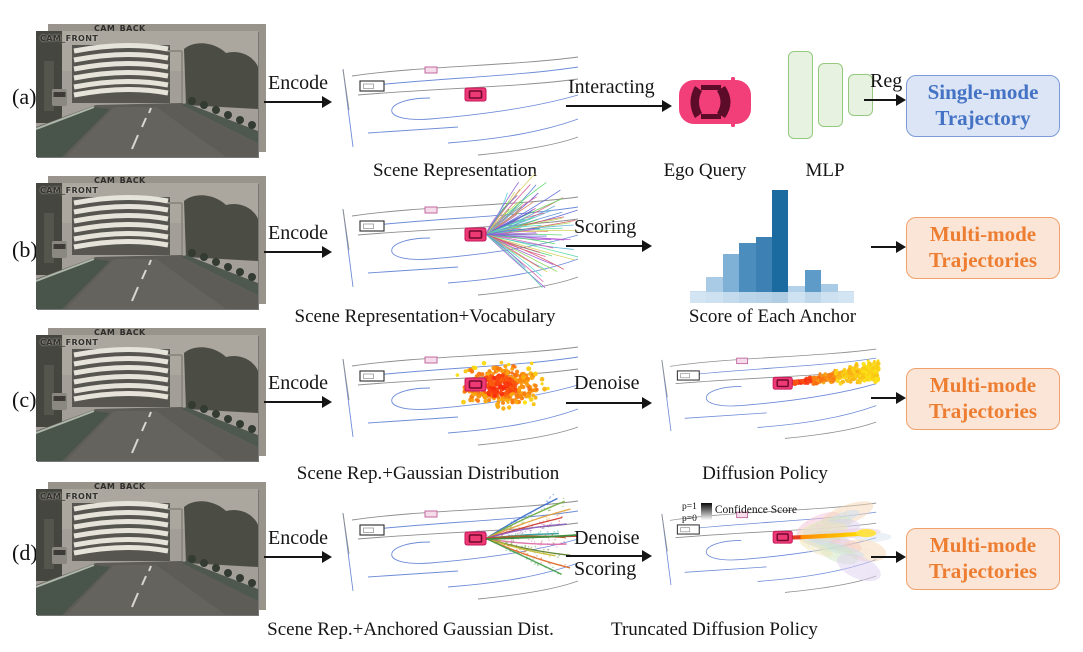 The image size is (1083, 652). I want to click on output-box-multi-mode-c: Multi-mode Trajectories, so click(983, 399).